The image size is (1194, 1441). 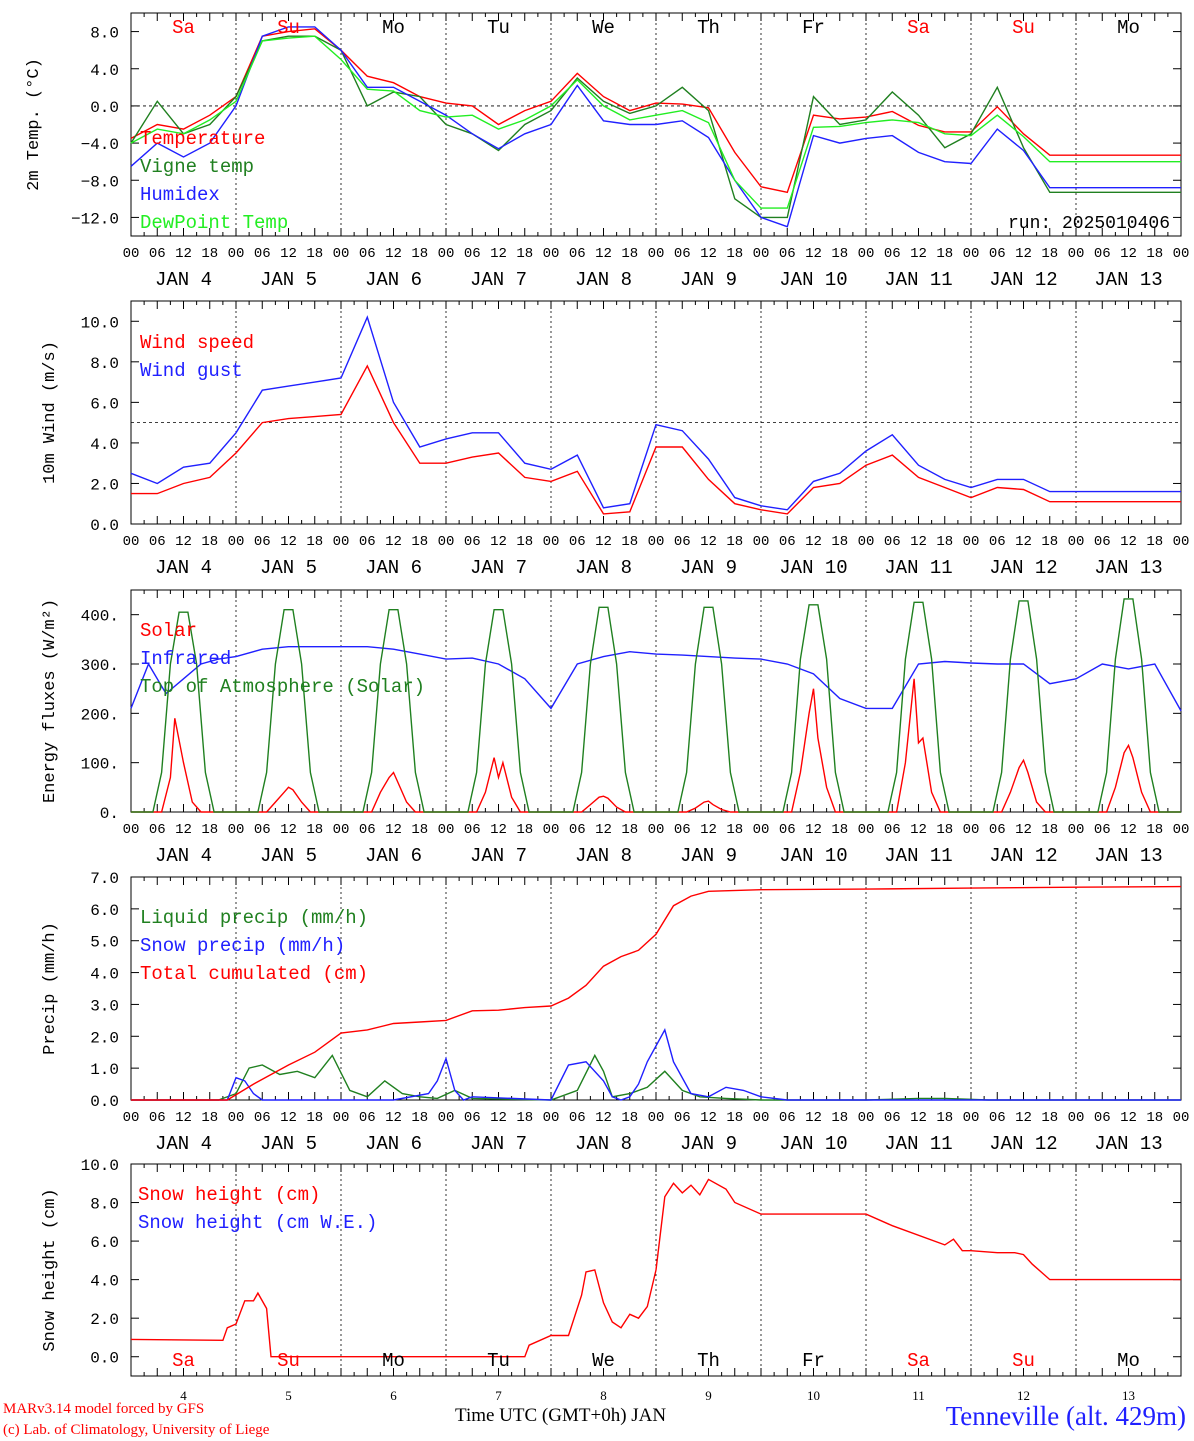 What do you see at coordinates (168, 631) in the screenshot?
I see `legend-entry: Solar` at bounding box center [168, 631].